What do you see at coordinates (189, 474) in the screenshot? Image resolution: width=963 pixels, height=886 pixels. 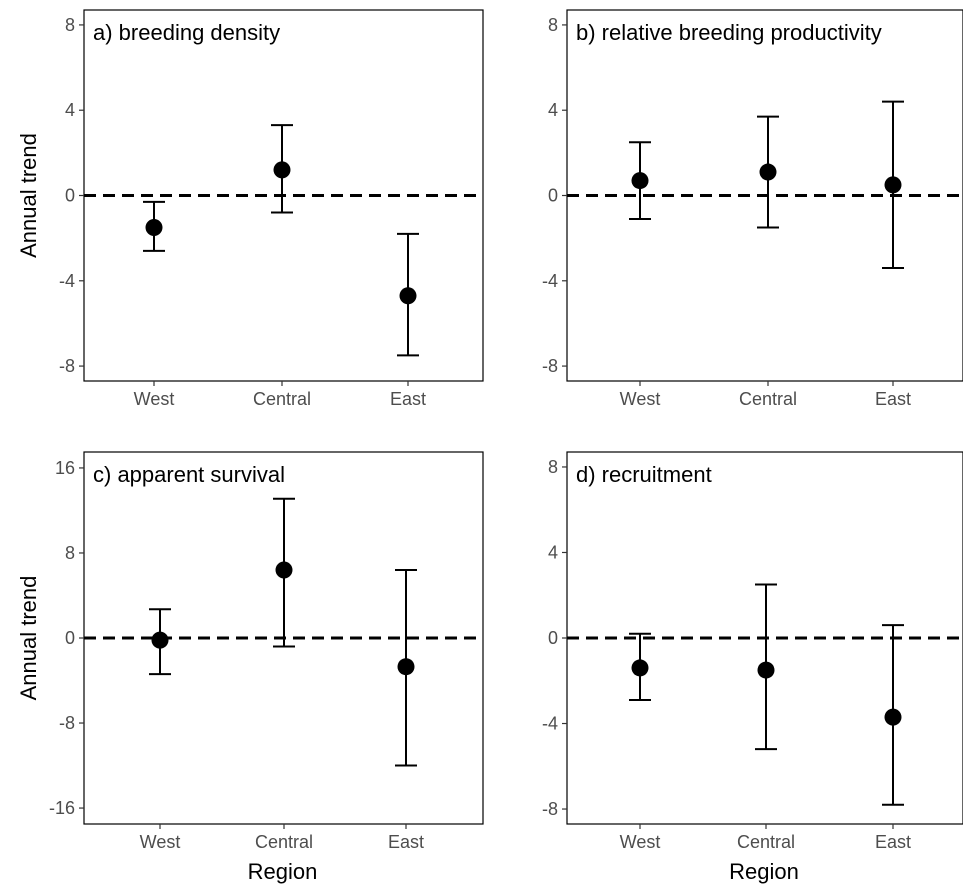 I see `panel-title: c) apparent survival` at bounding box center [189, 474].